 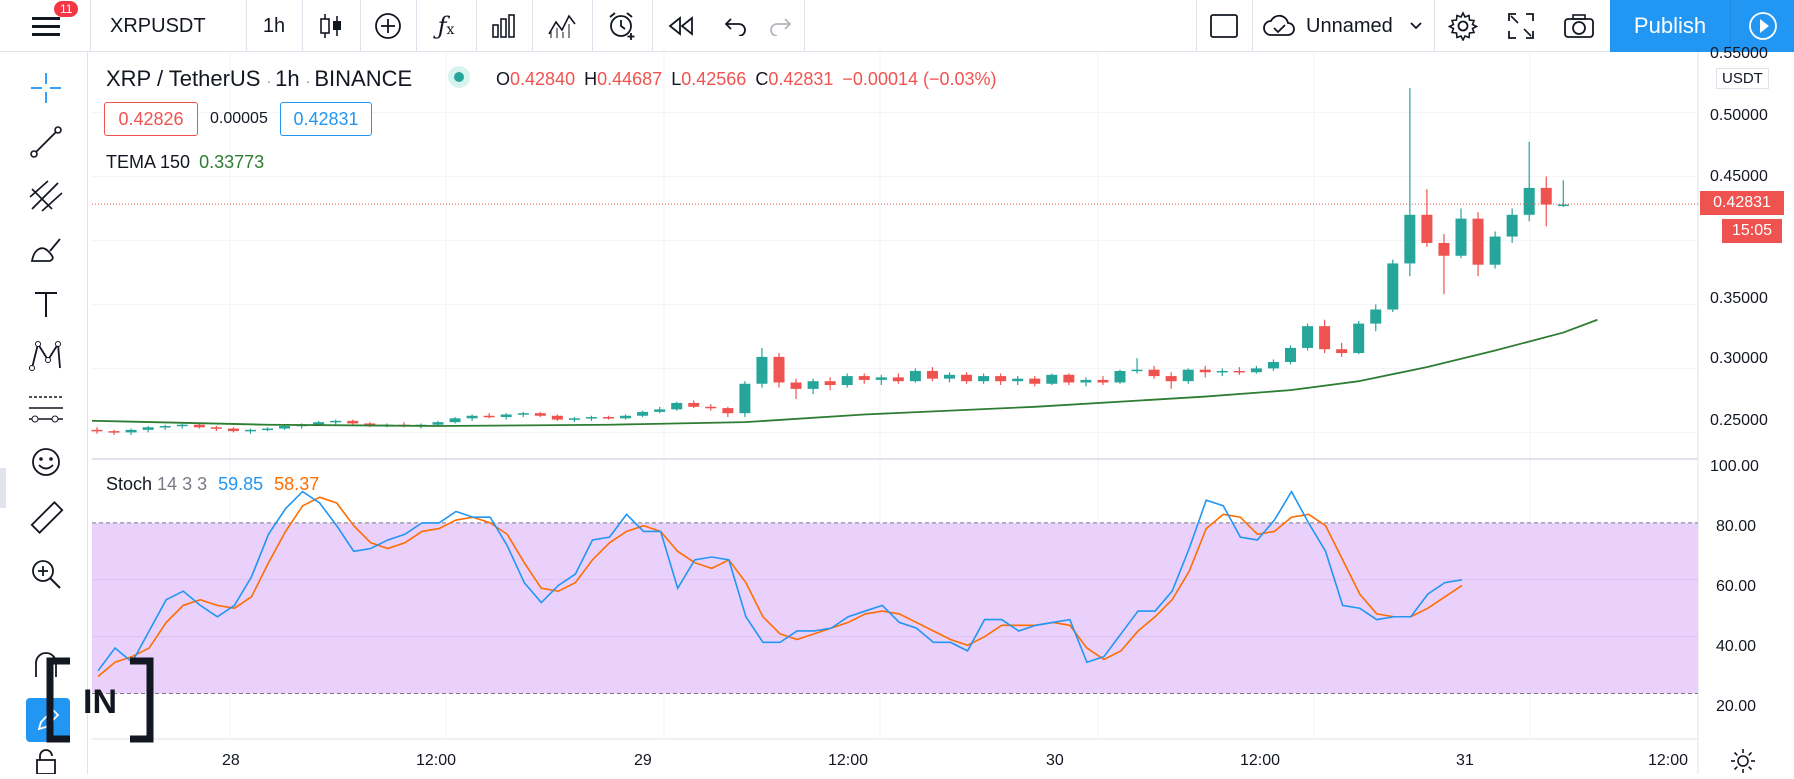 I want to click on sell-price-button: 0.42826, so click(x=151, y=119).